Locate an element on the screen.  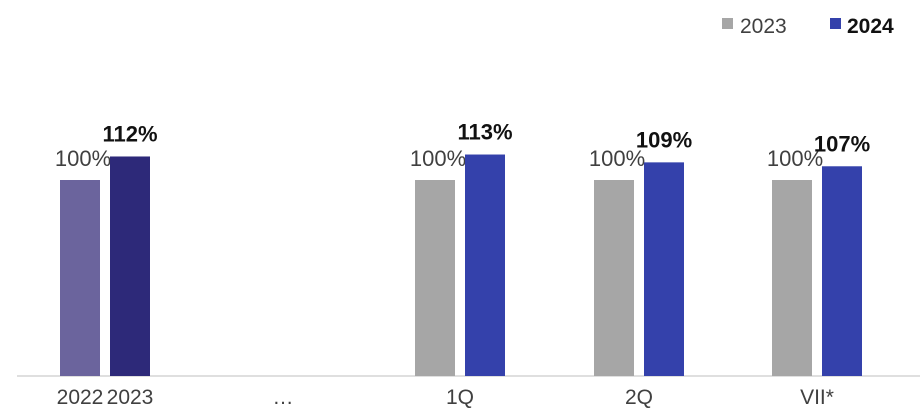
data-label: 113% is located at coordinates (484, 132).